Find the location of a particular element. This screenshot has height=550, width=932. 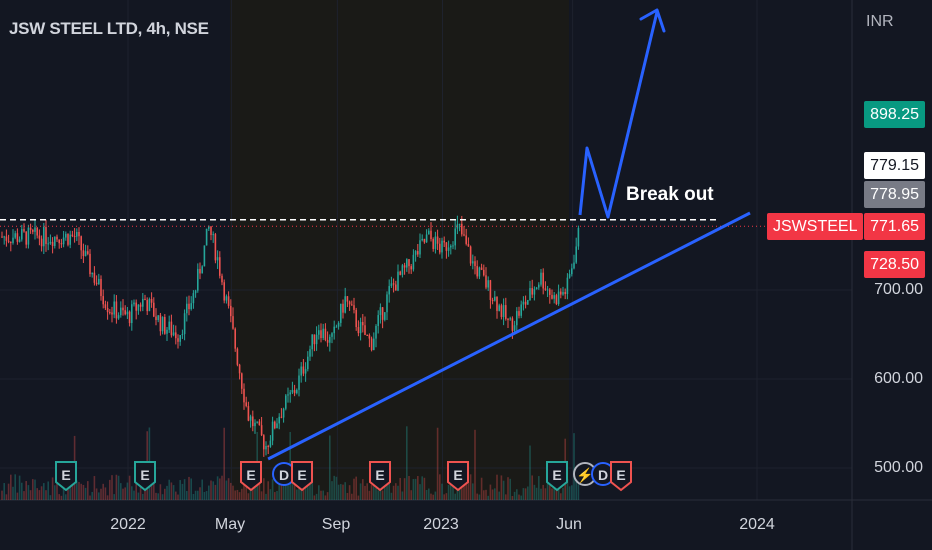

y-tick-600: 600.00 is located at coordinates (898, 378).